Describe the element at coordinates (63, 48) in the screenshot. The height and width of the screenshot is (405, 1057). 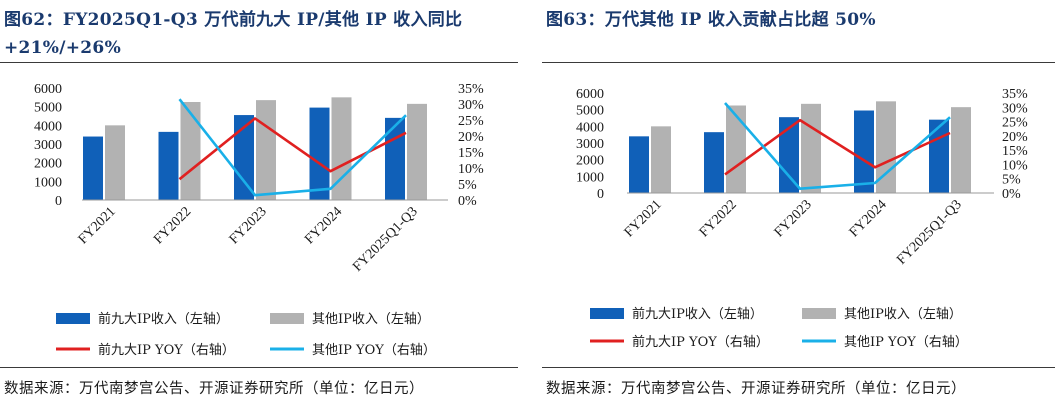
I see `figure-title-line2: +21%/+26%` at that location.